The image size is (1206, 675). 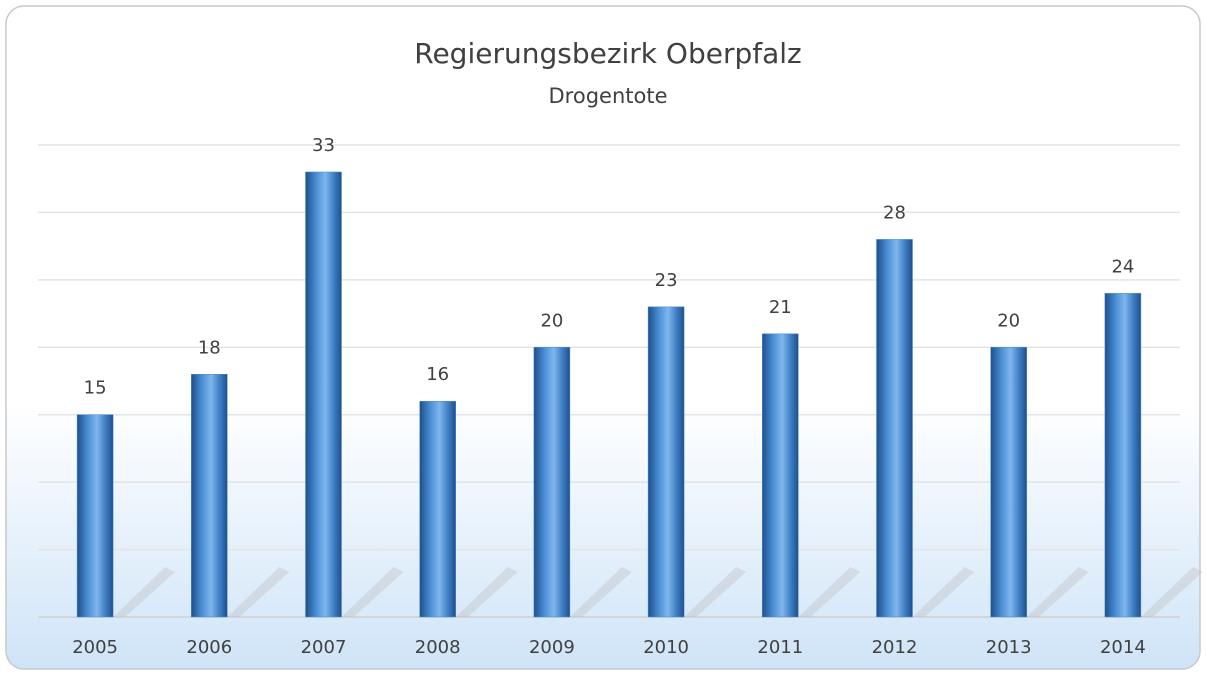 I want to click on x-tick-label: 2012, so click(x=895, y=647).